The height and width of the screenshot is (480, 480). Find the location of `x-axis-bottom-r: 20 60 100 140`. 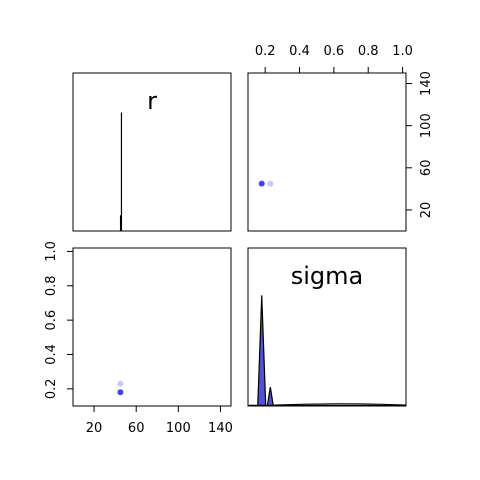

x-axis-bottom-r: 20 60 100 140 is located at coordinates (159, 420).